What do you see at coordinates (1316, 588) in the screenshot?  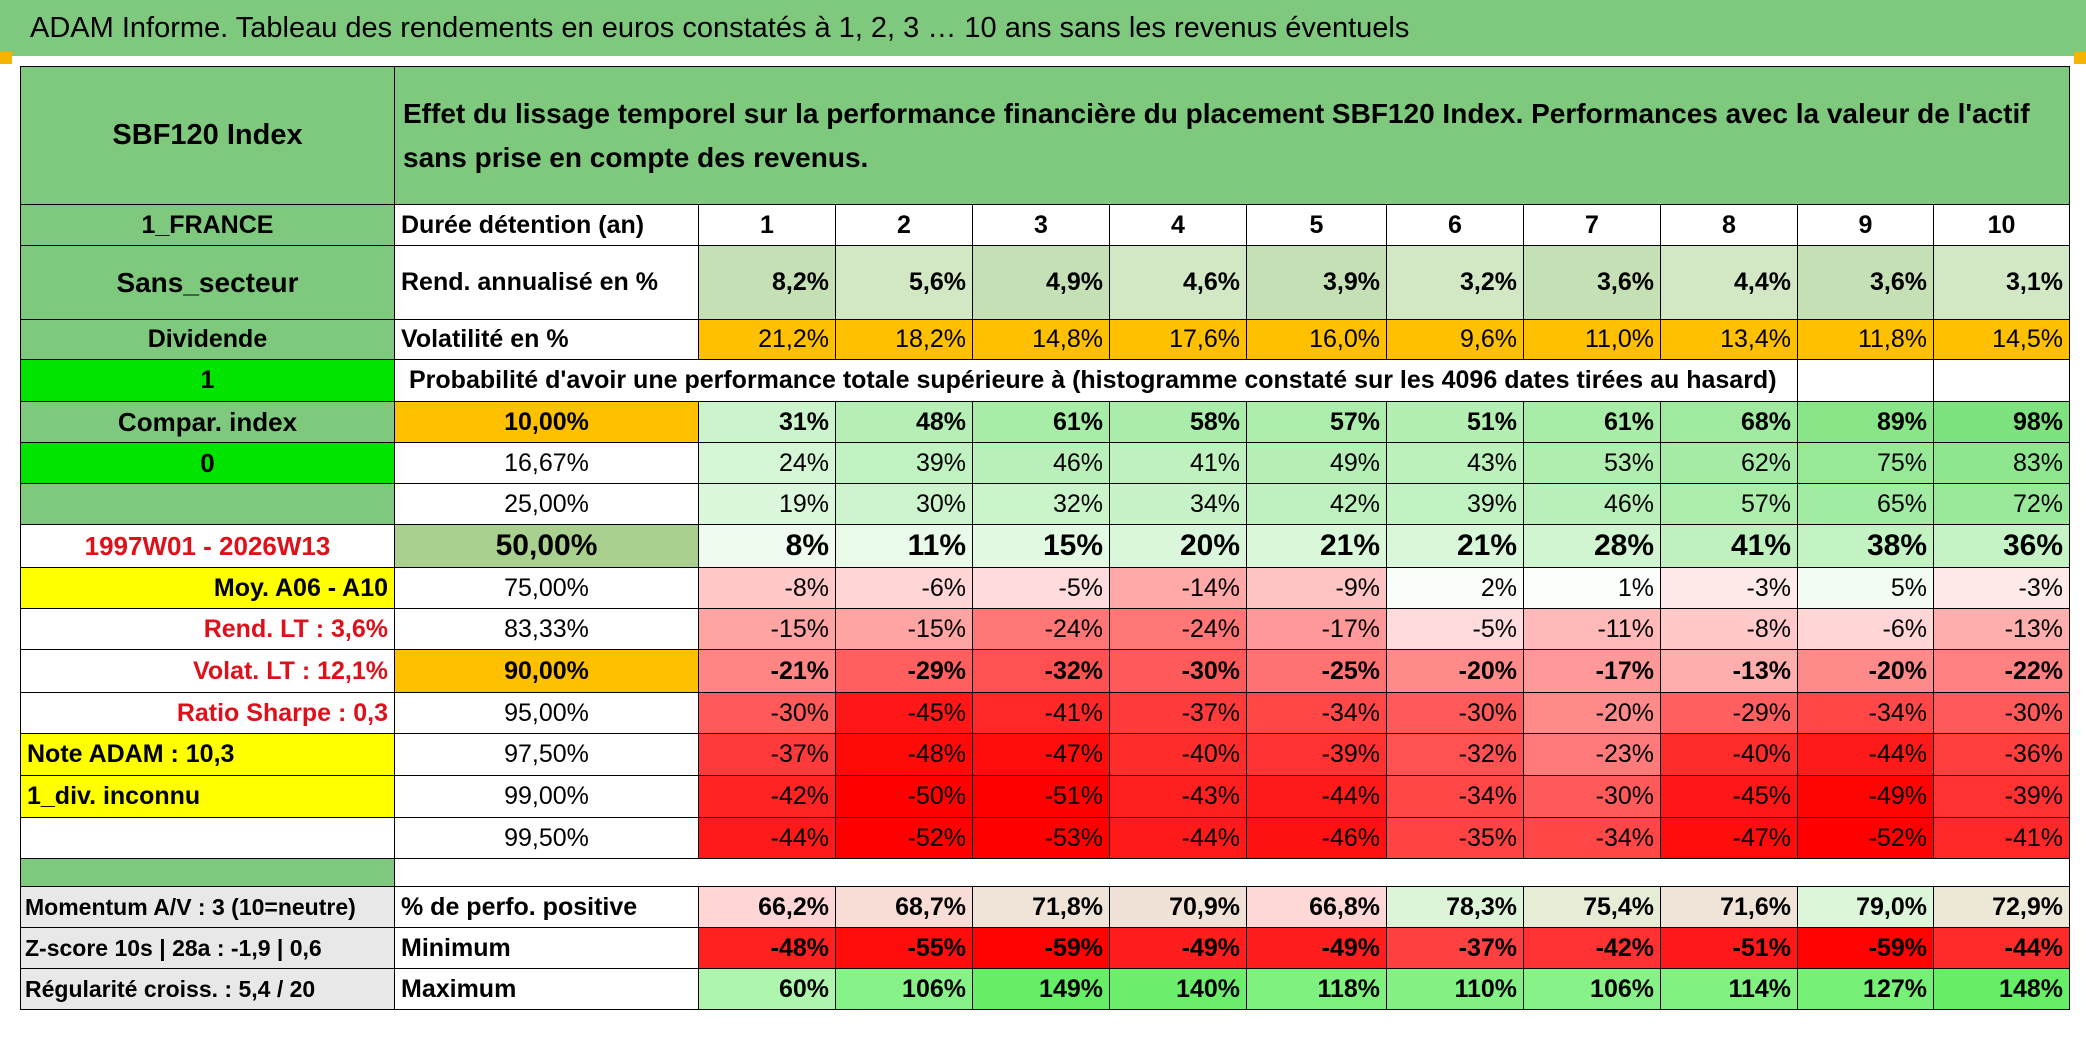 I see `prob-cell: -9%` at bounding box center [1316, 588].